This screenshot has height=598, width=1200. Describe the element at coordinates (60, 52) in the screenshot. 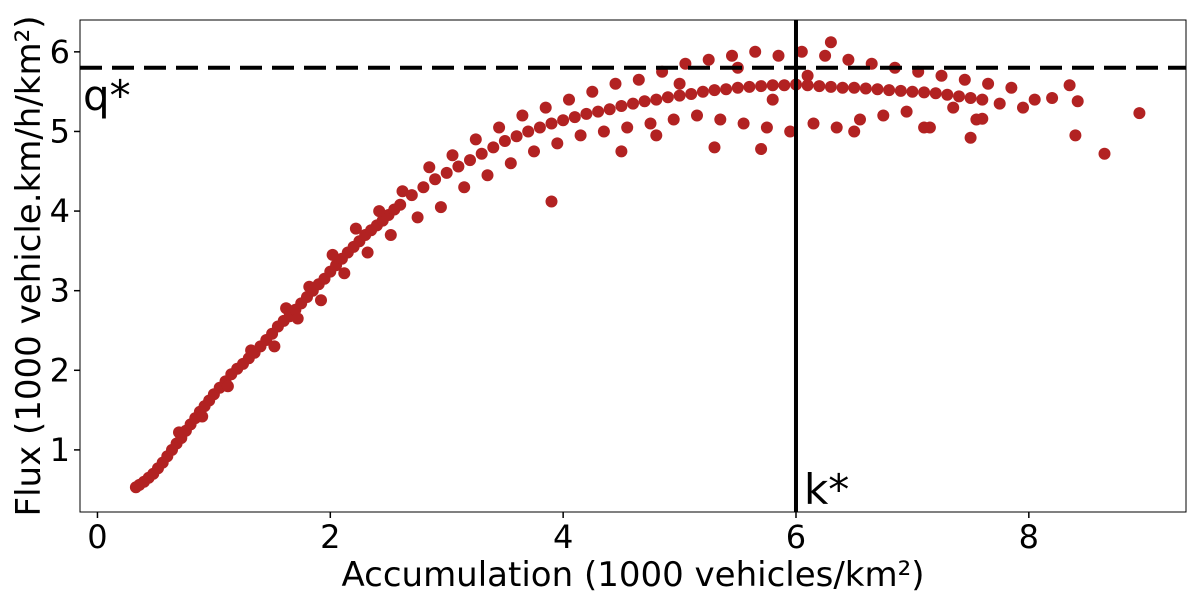

I see `y-tick-label: 6` at that location.